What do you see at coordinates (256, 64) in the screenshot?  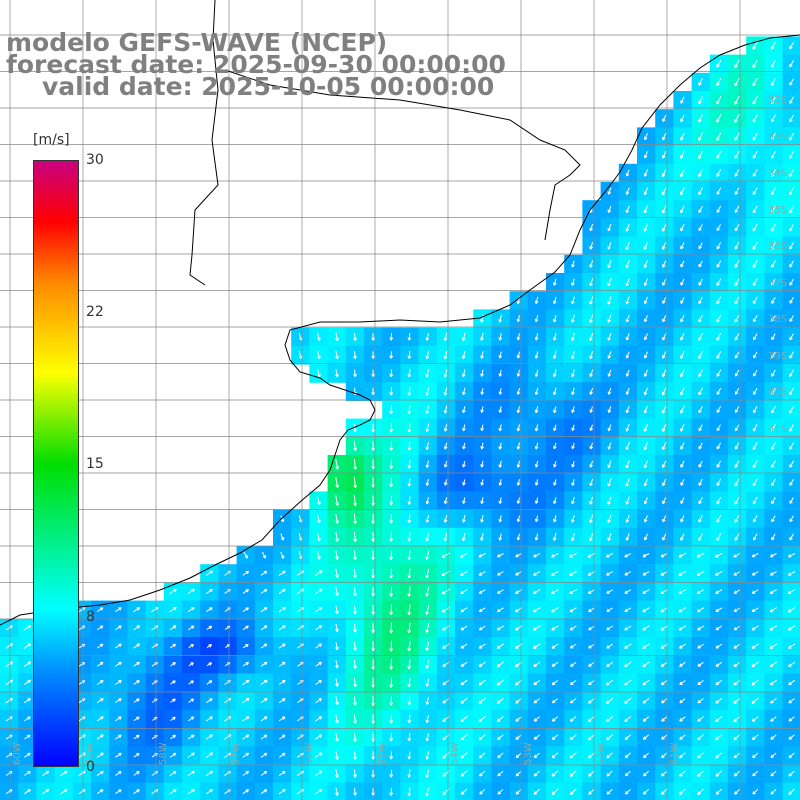 I see `forecast-date: forecast date: 2025-09-30 00:00:00` at bounding box center [256, 64].